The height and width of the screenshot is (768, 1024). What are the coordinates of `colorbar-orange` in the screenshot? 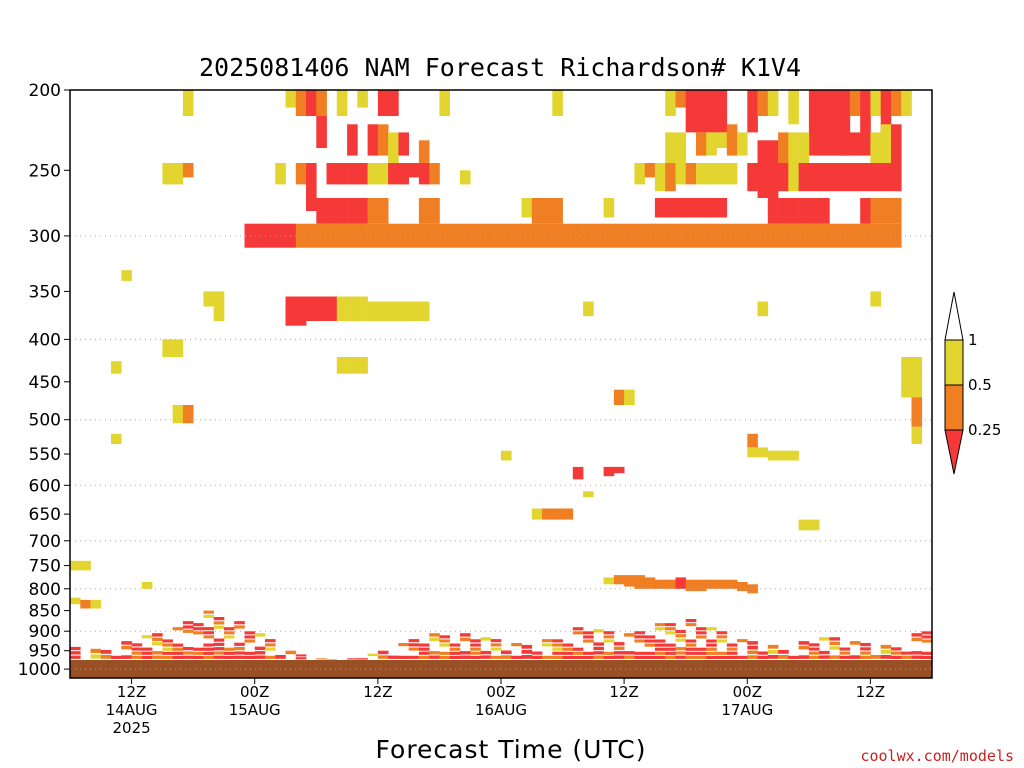 It's located at (954, 407).